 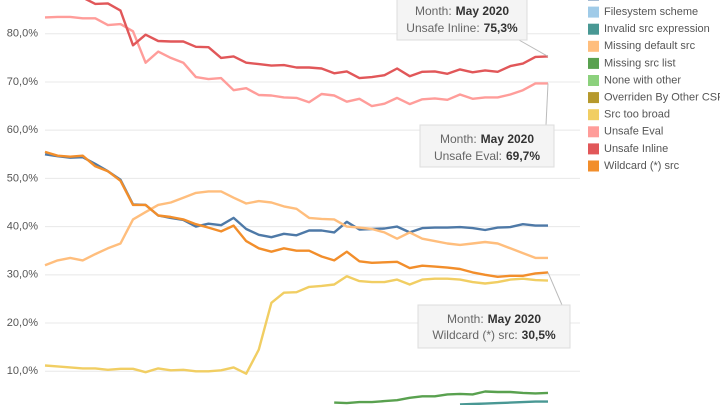 I want to click on y-tick-label: 80,0%, so click(x=22, y=34).